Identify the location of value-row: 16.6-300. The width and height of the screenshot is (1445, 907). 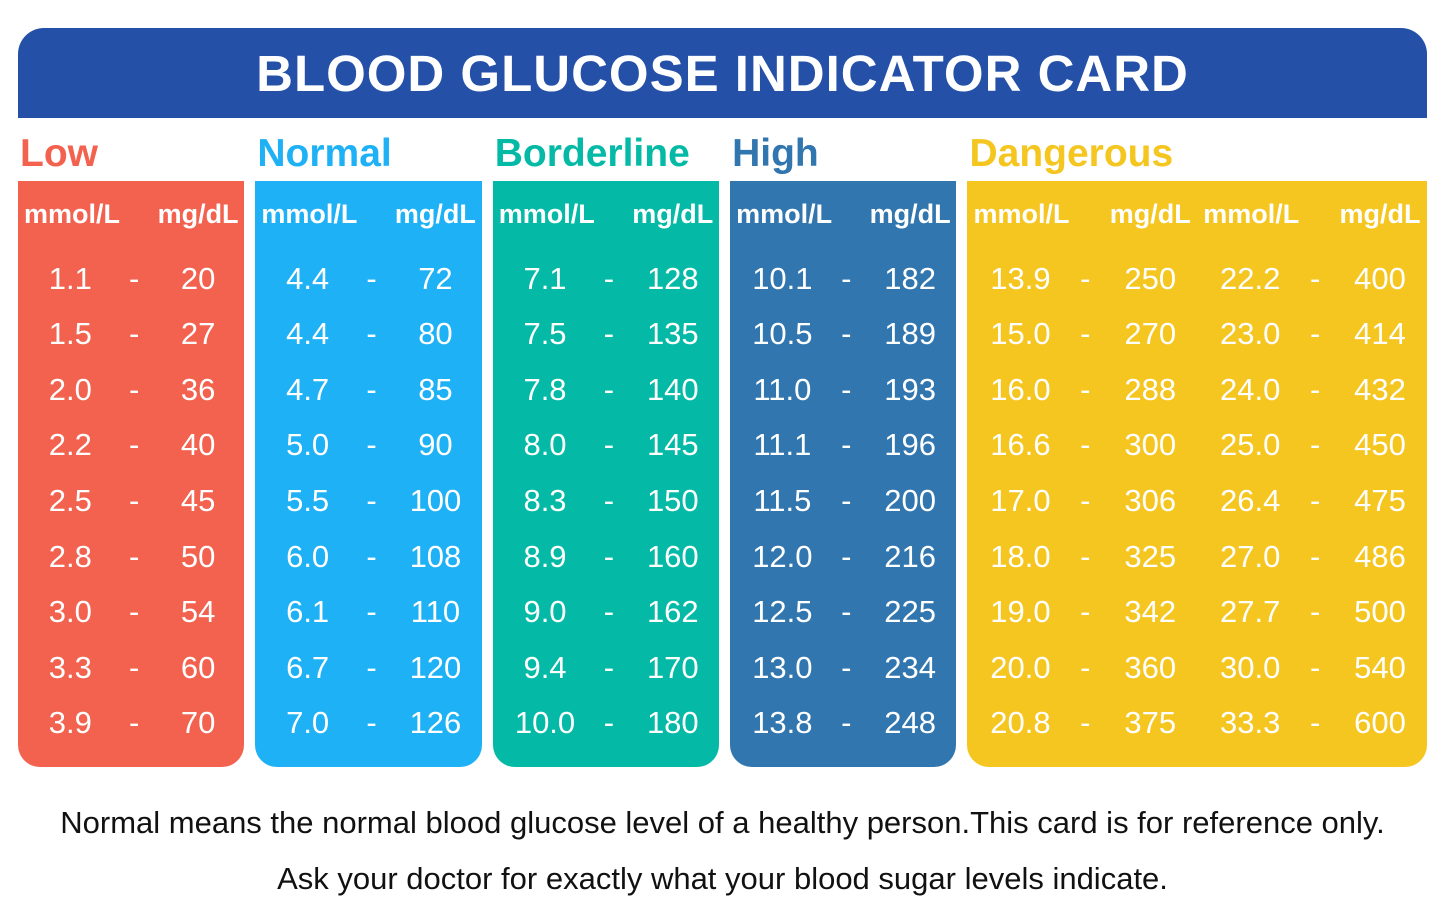
(1082, 445).